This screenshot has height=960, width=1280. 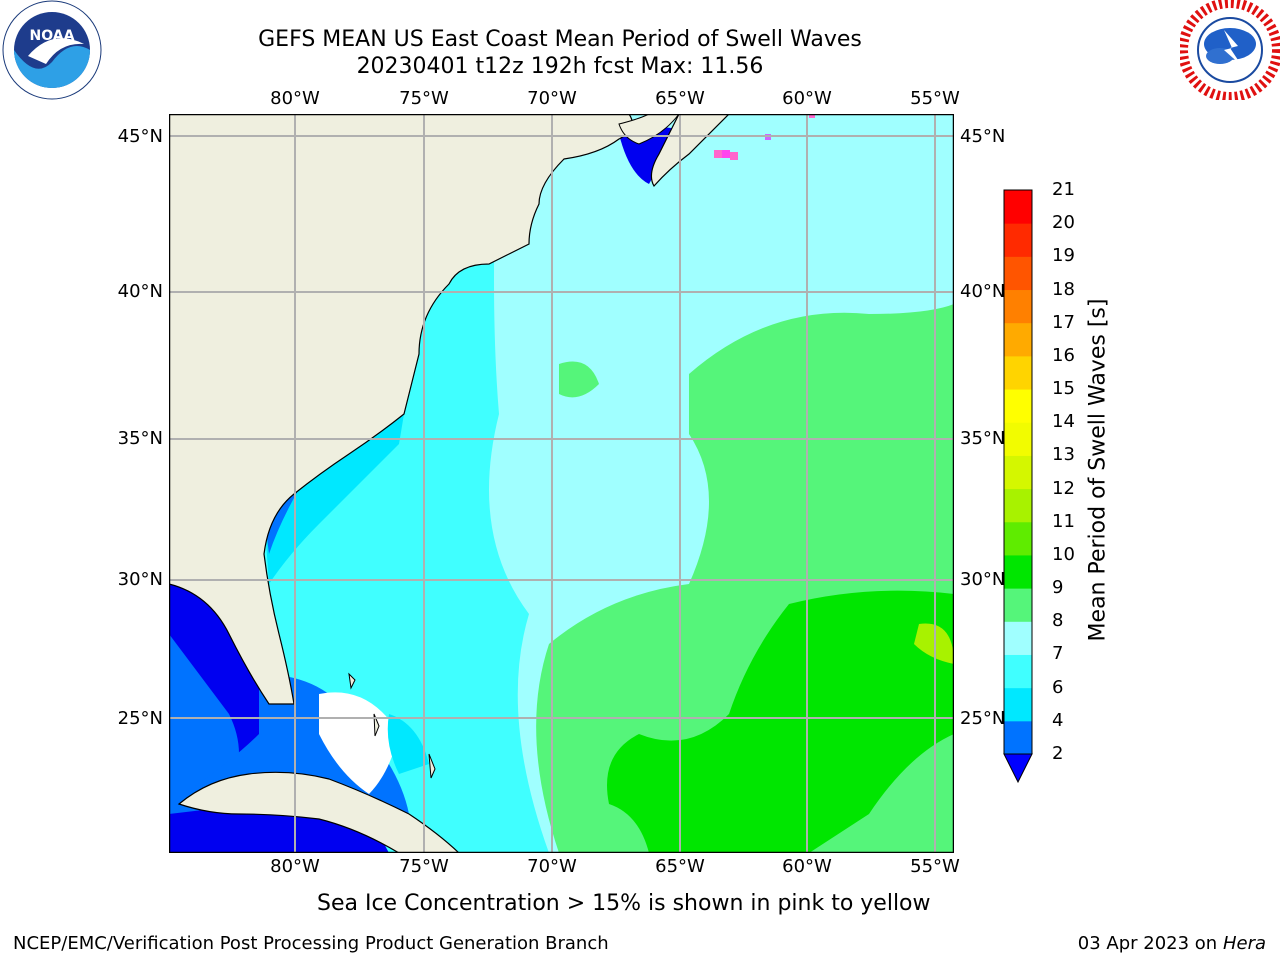 I want to click on nws-logo-icon, so click(x=1229, y=51).